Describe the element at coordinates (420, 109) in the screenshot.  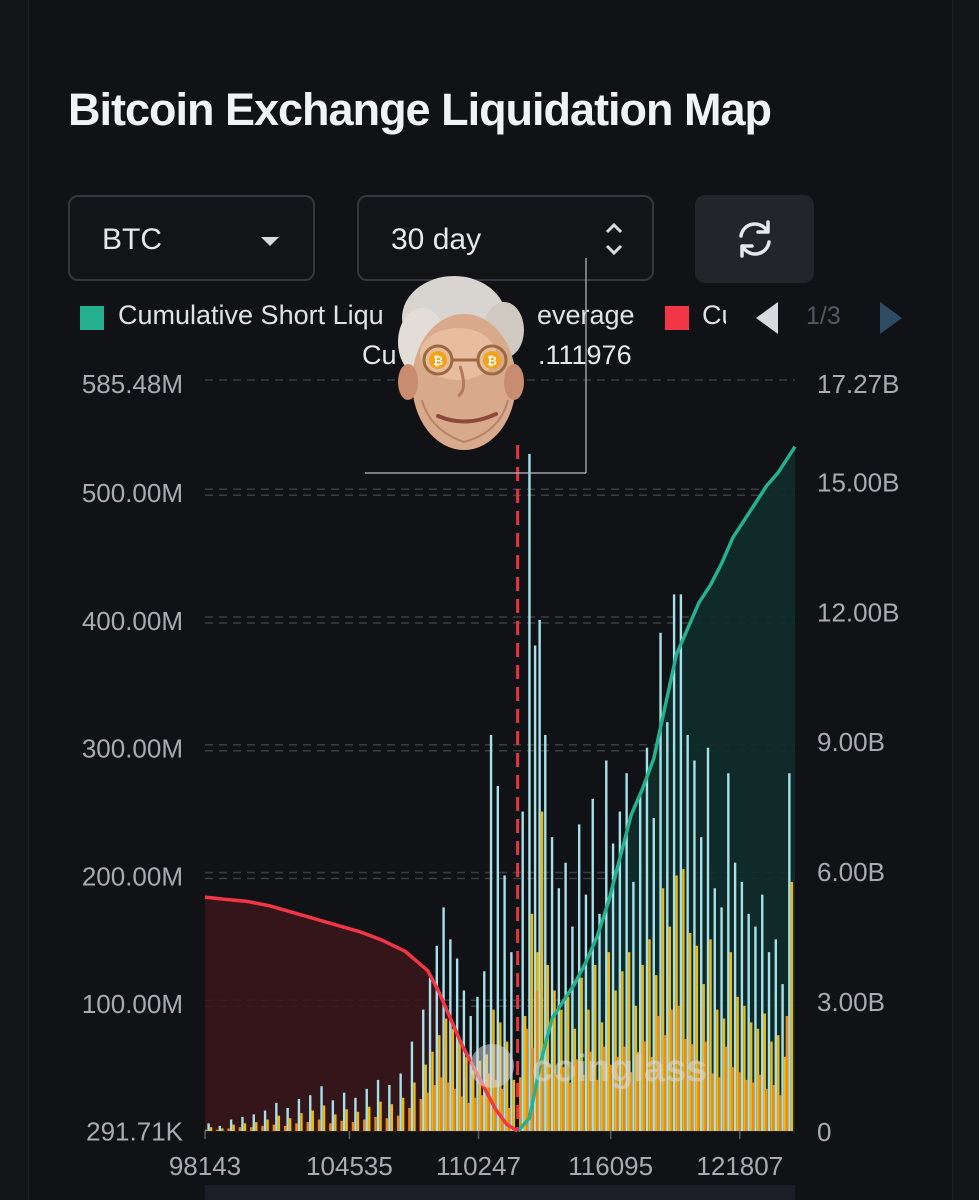
I see `page-title: Bitcoin Exchange Liquidation Map` at that location.